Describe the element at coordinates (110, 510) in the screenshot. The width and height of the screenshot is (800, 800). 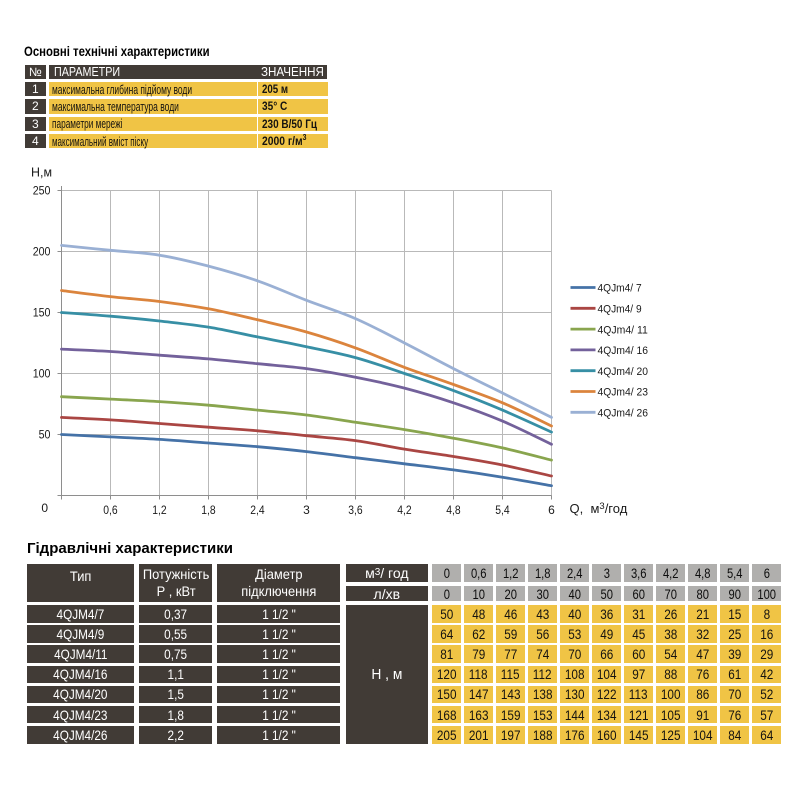
I see `svg-text: 0,6` at that location.